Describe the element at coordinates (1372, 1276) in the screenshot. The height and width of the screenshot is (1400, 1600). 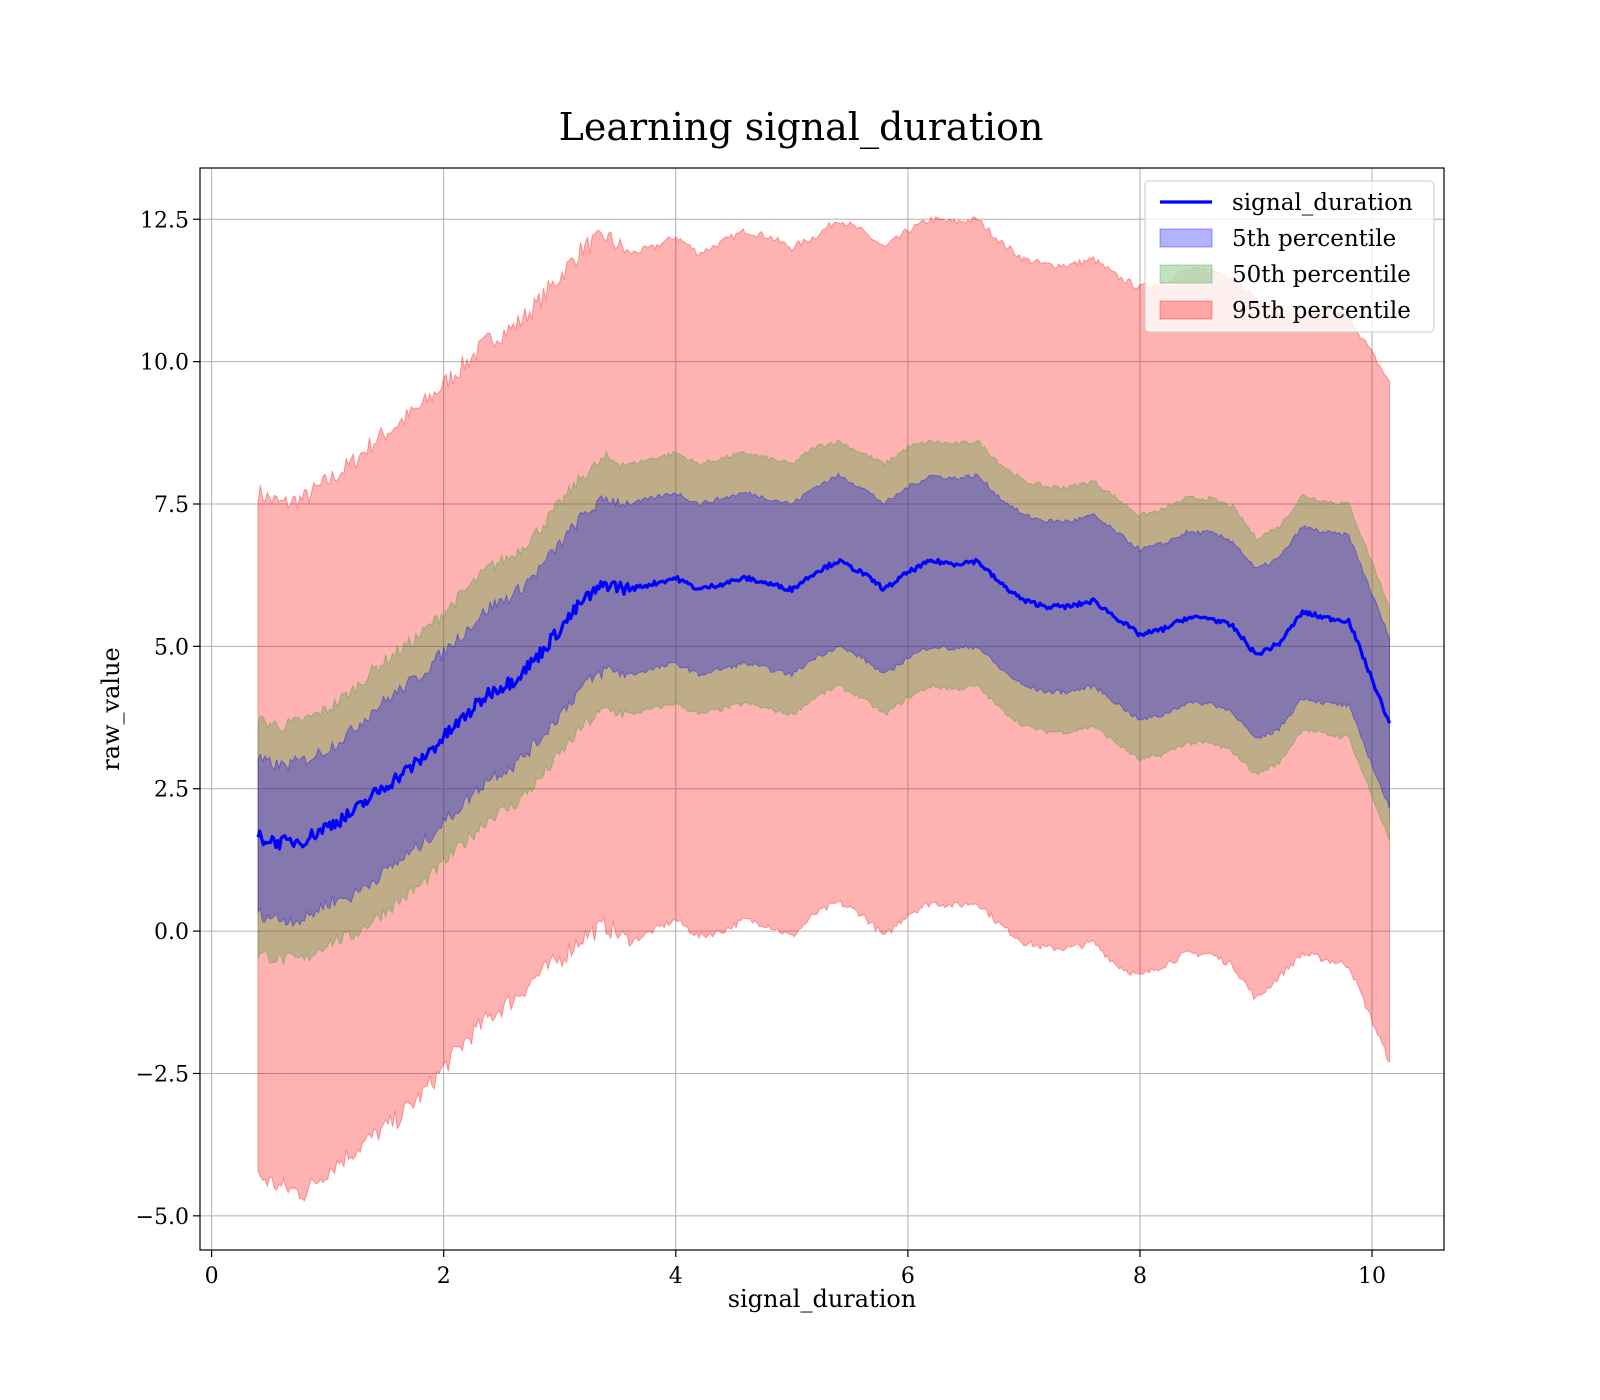
I see `x-tick-label: 10` at that location.